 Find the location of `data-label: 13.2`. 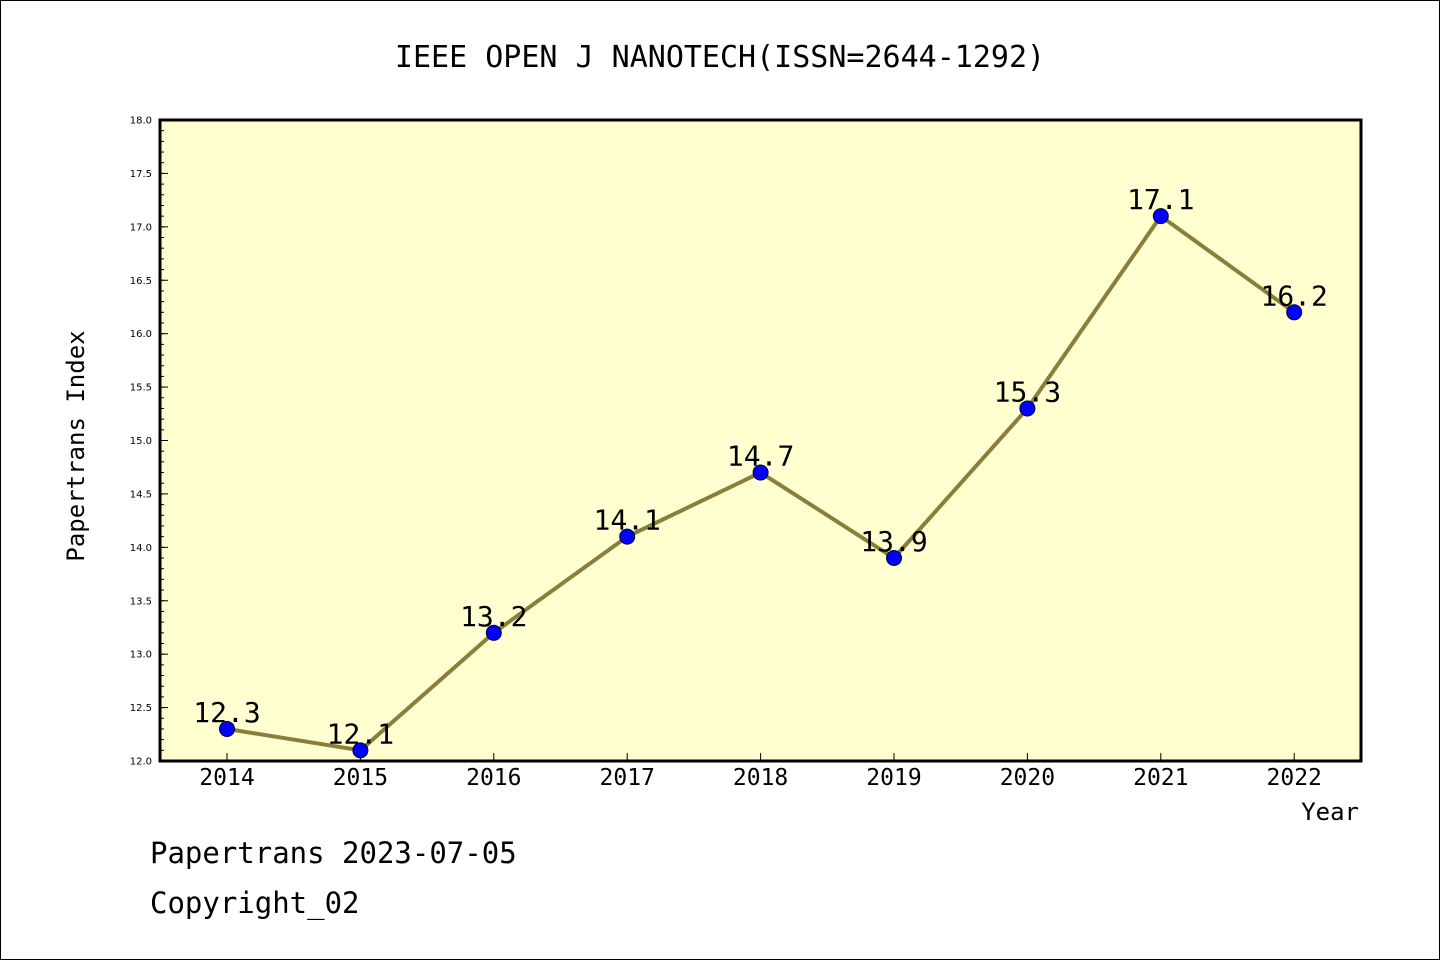

data-label: 13.2 is located at coordinates (493, 616).